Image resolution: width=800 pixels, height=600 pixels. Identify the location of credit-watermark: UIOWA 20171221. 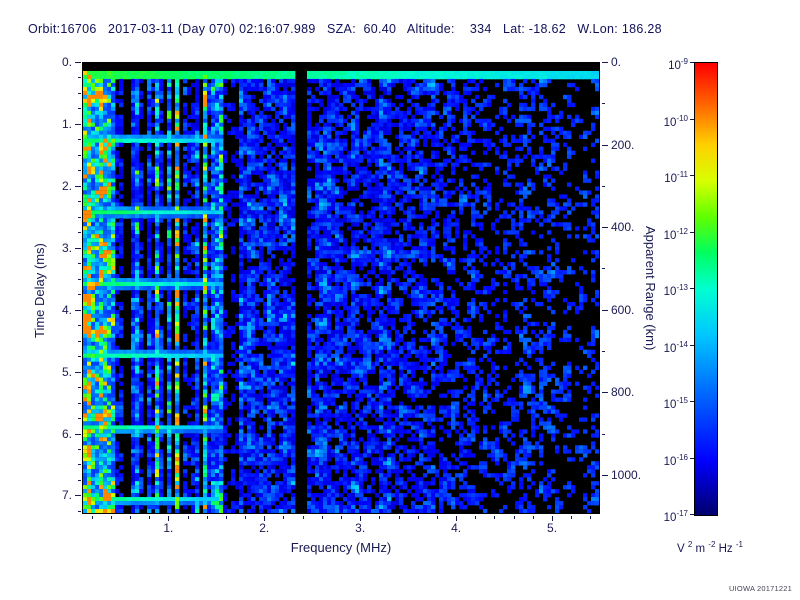
(760, 588).